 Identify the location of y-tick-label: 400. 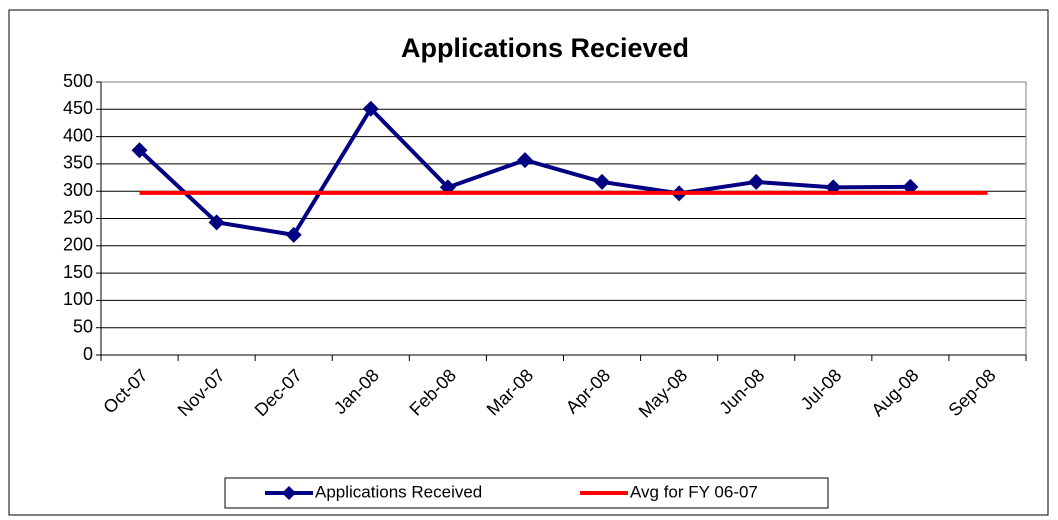
(78, 135).